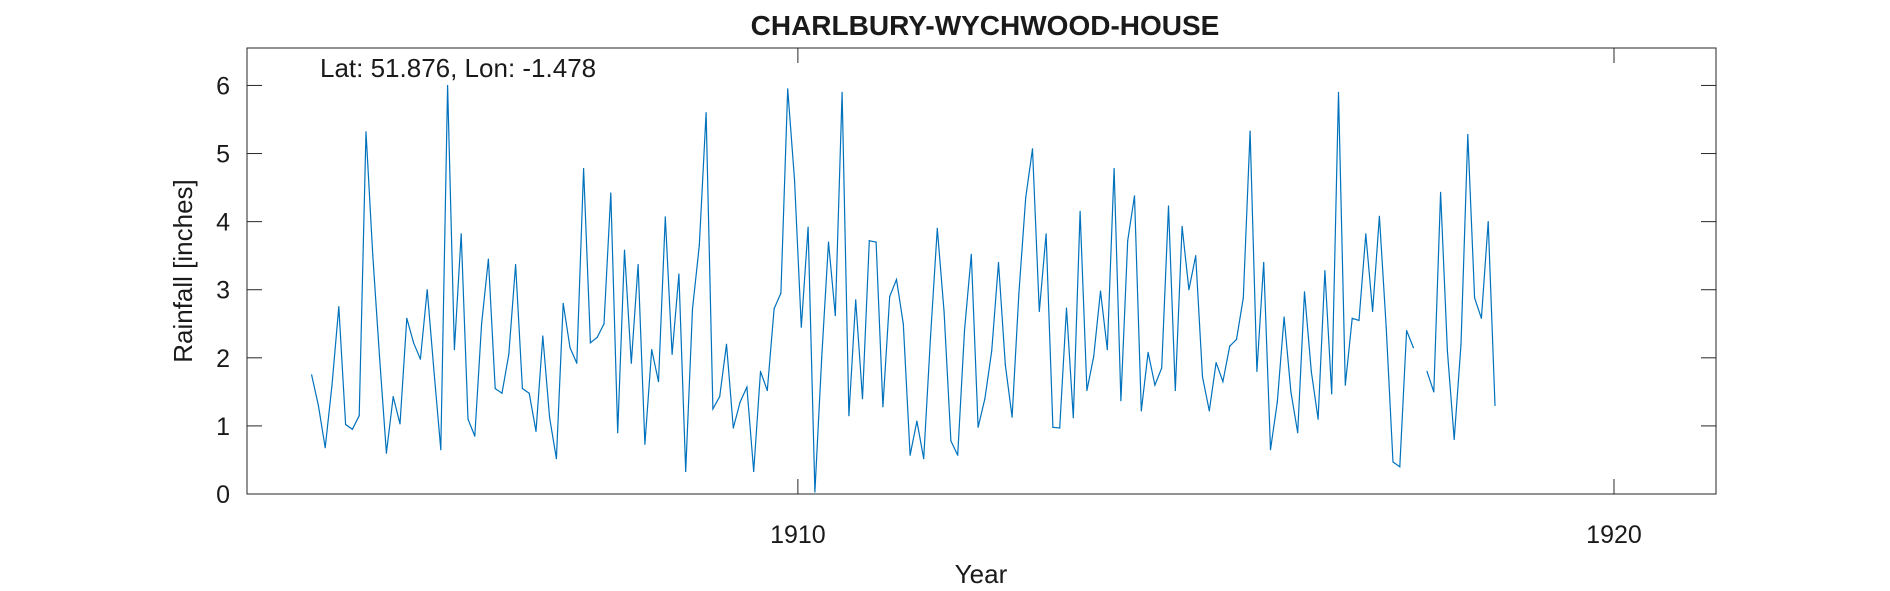 This screenshot has height=591, width=1890. Describe the element at coordinates (223, 86) in the screenshot. I see `y-tick-label: 6` at that location.